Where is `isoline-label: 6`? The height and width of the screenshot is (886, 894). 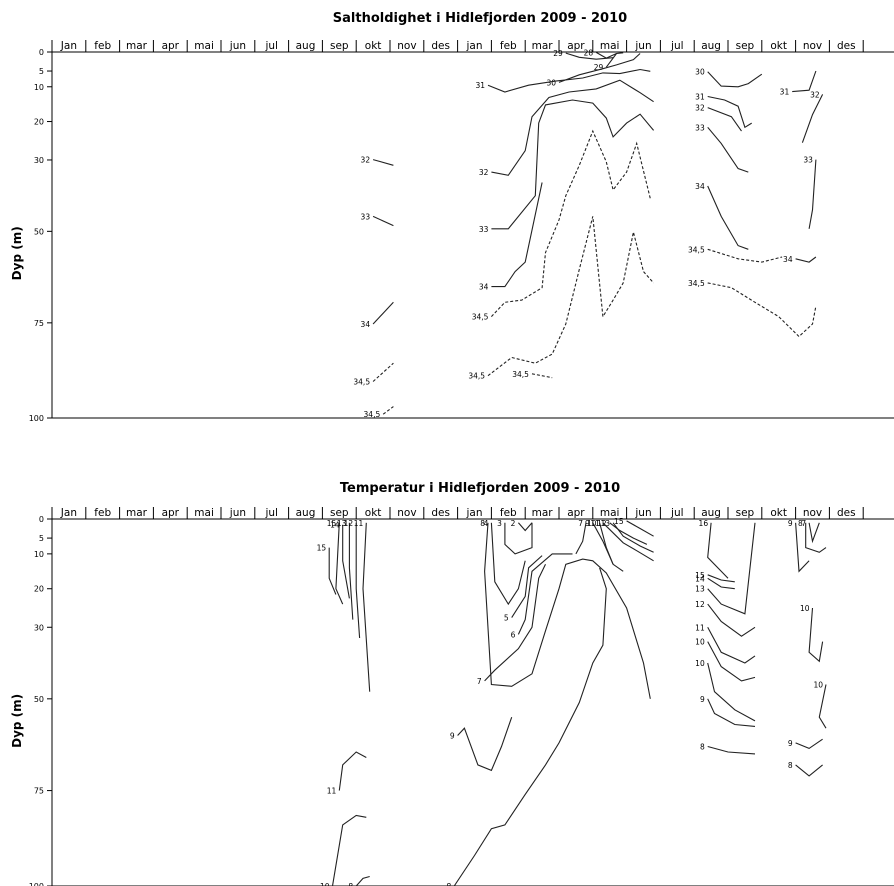
isoline-label: 6 is located at coordinates (513, 634).